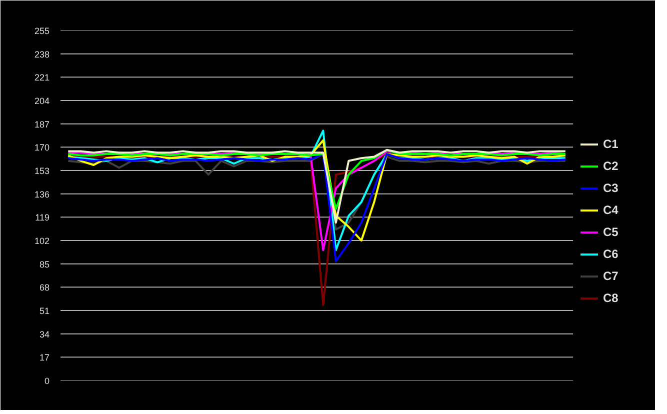  I want to click on y-tick-label: 221, so click(42, 77).